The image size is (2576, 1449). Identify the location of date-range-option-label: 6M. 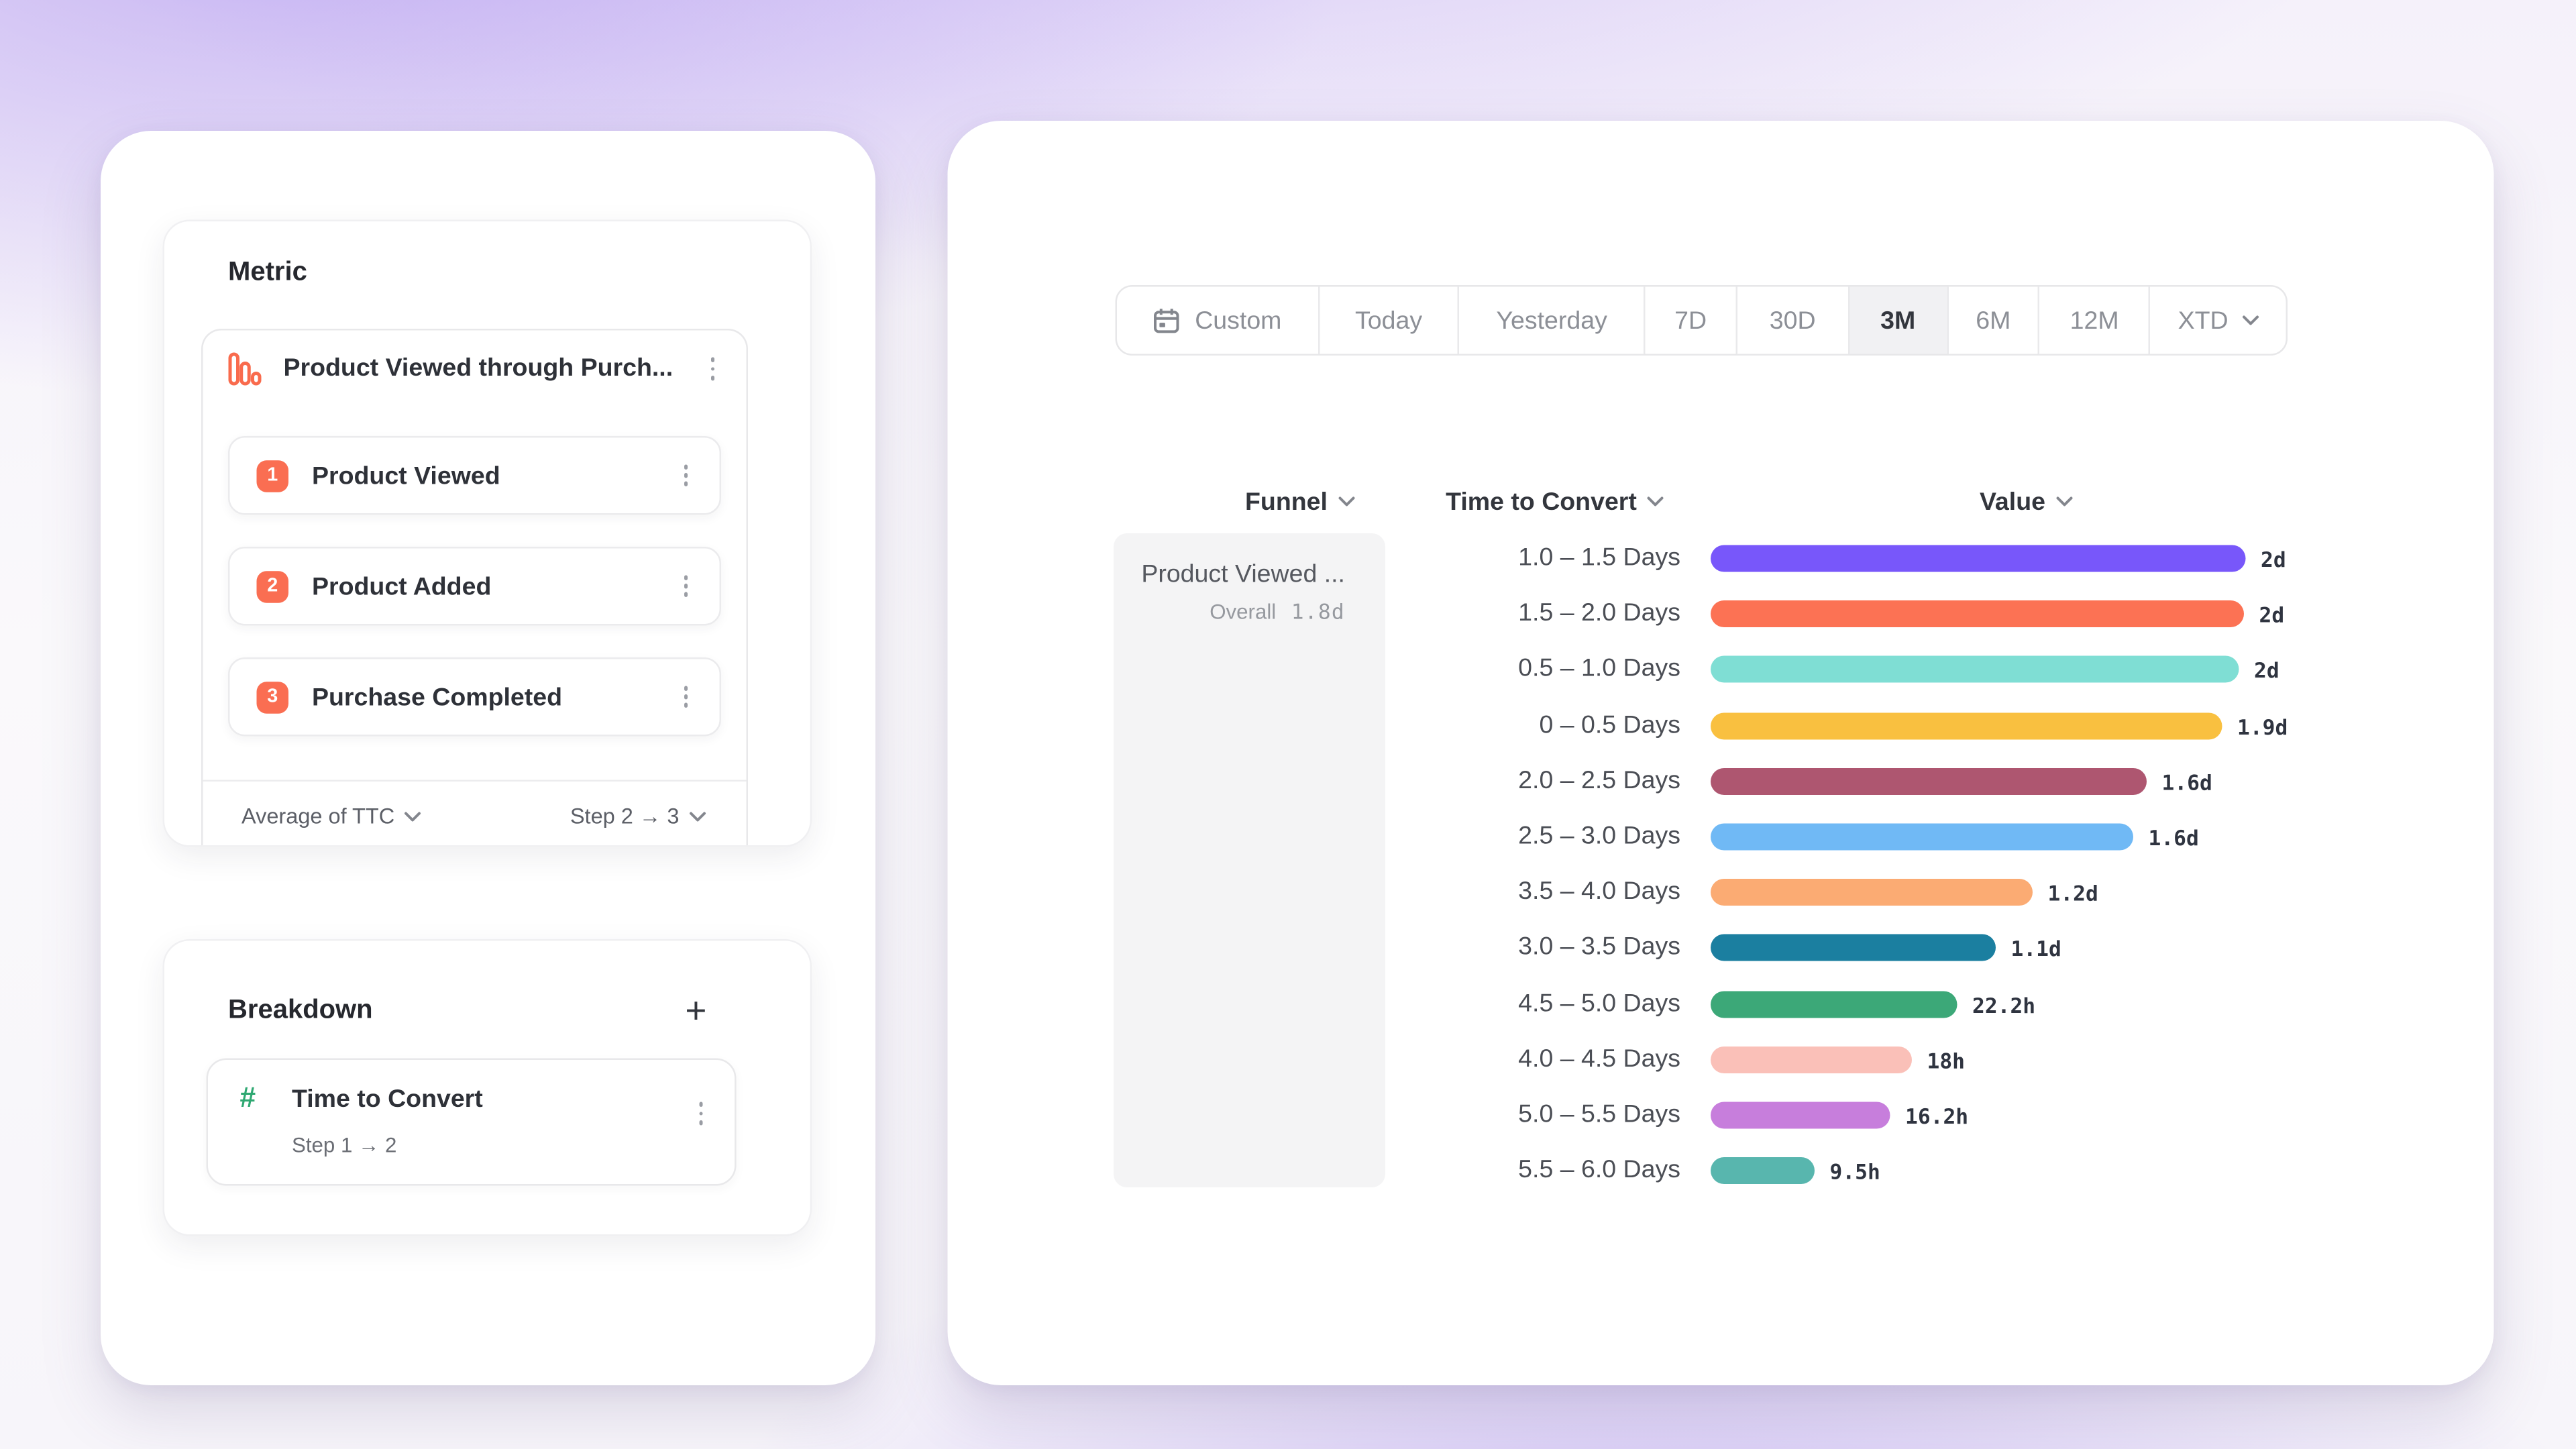
(1993, 320).